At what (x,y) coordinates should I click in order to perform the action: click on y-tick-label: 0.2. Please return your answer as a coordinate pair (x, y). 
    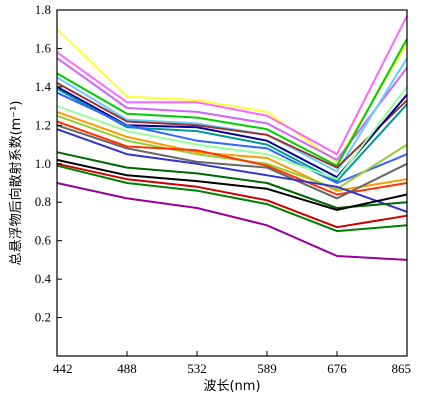
    Looking at the image, I should click on (43, 317).